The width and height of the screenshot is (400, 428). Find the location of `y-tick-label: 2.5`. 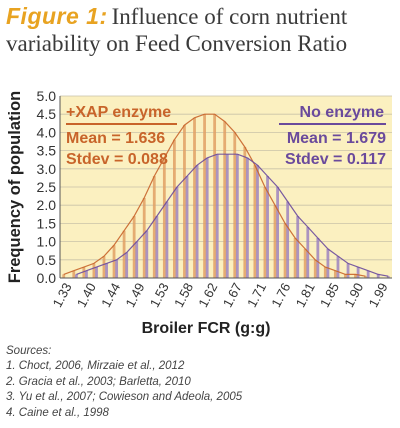

y-tick-label: 2.5 is located at coordinates (47, 187).